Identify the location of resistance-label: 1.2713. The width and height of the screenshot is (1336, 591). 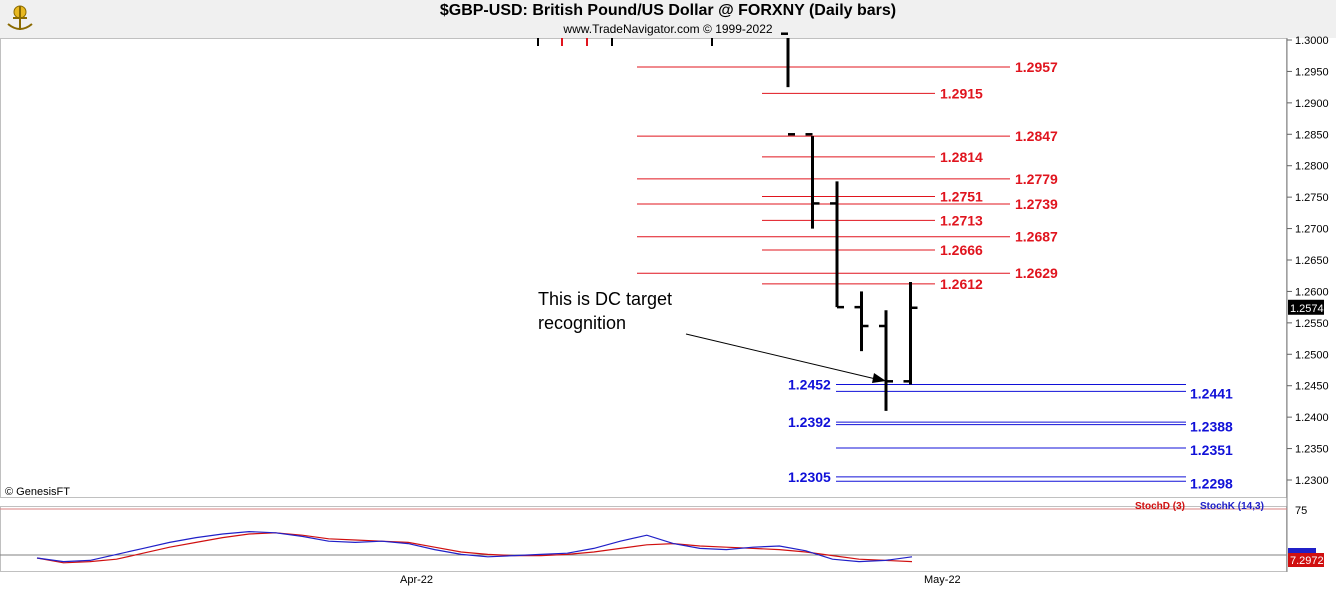
(961, 220).